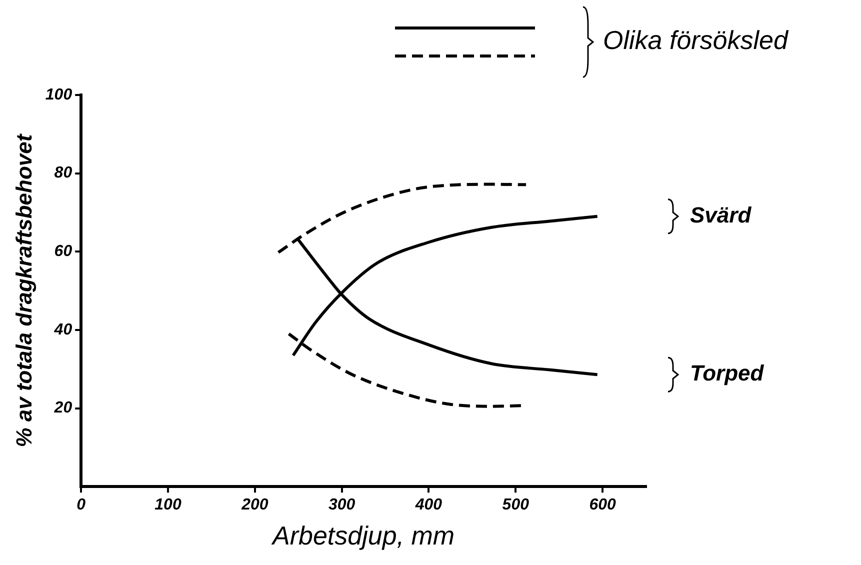 The image size is (861, 565). What do you see at coordinates (727, 373) in the screenshot?
I see `legend-label: Torped` at bounding box center [727, 373].